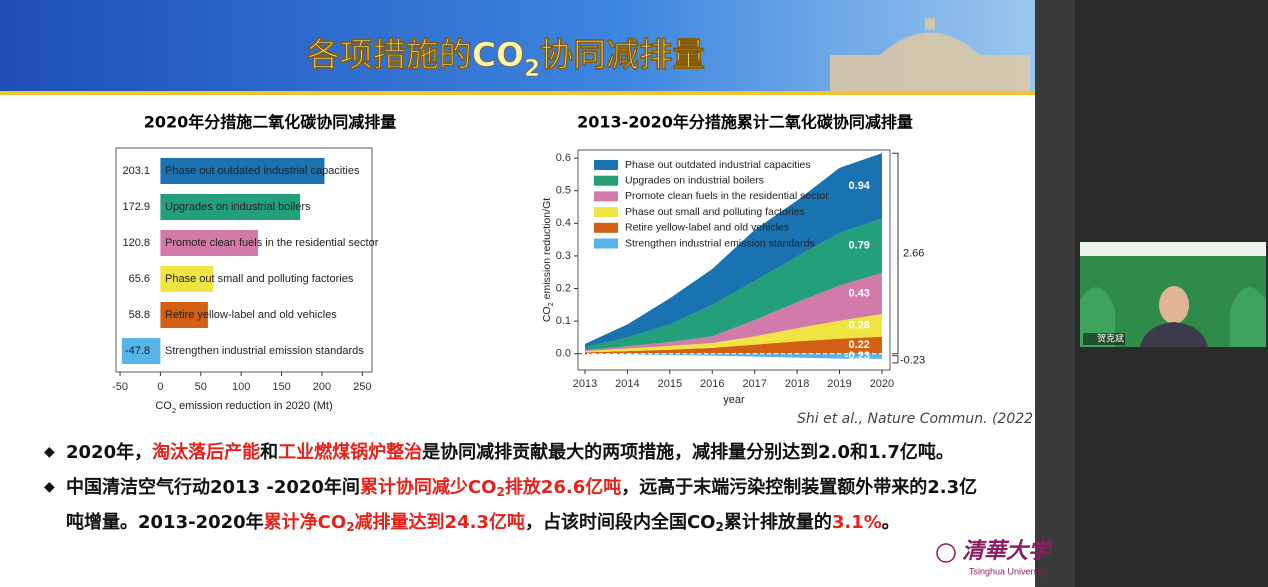  What do you see at coordinates (517, 93) in the screenshot?
I see `banner-stripe` at bounding box center [517, 93].